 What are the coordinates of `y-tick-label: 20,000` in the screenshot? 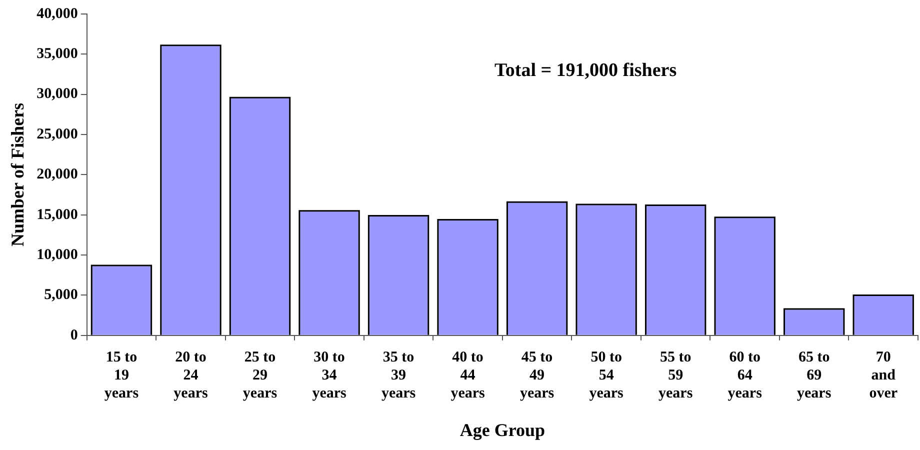 It's located at (57, 174).